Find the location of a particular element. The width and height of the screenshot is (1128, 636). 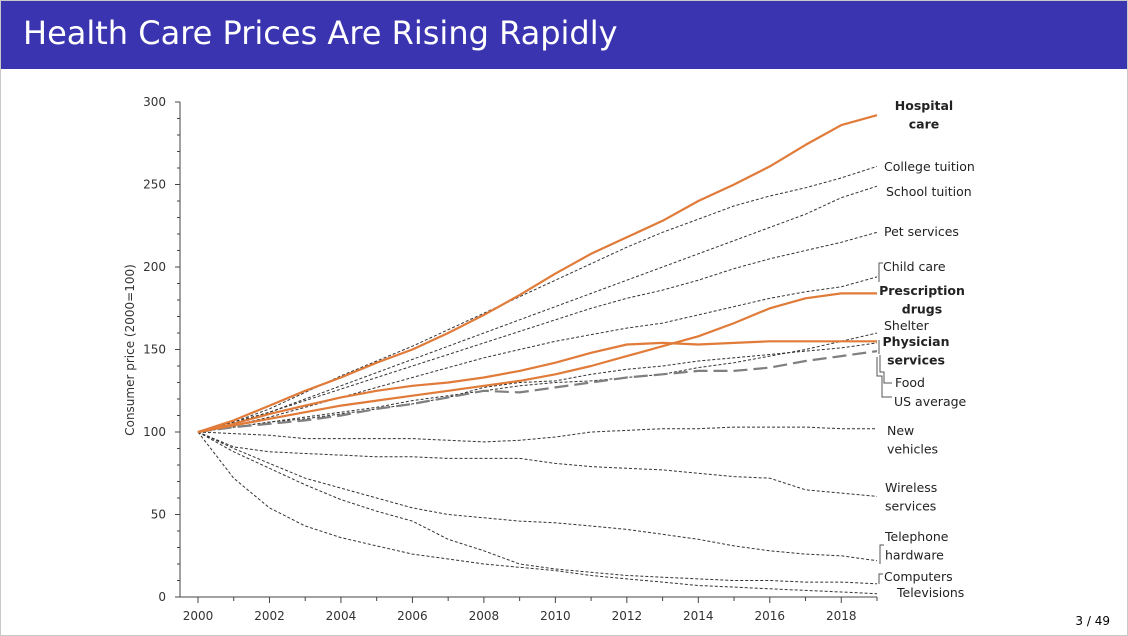

series-label-line: Child care is located at coordinates (914, 266).